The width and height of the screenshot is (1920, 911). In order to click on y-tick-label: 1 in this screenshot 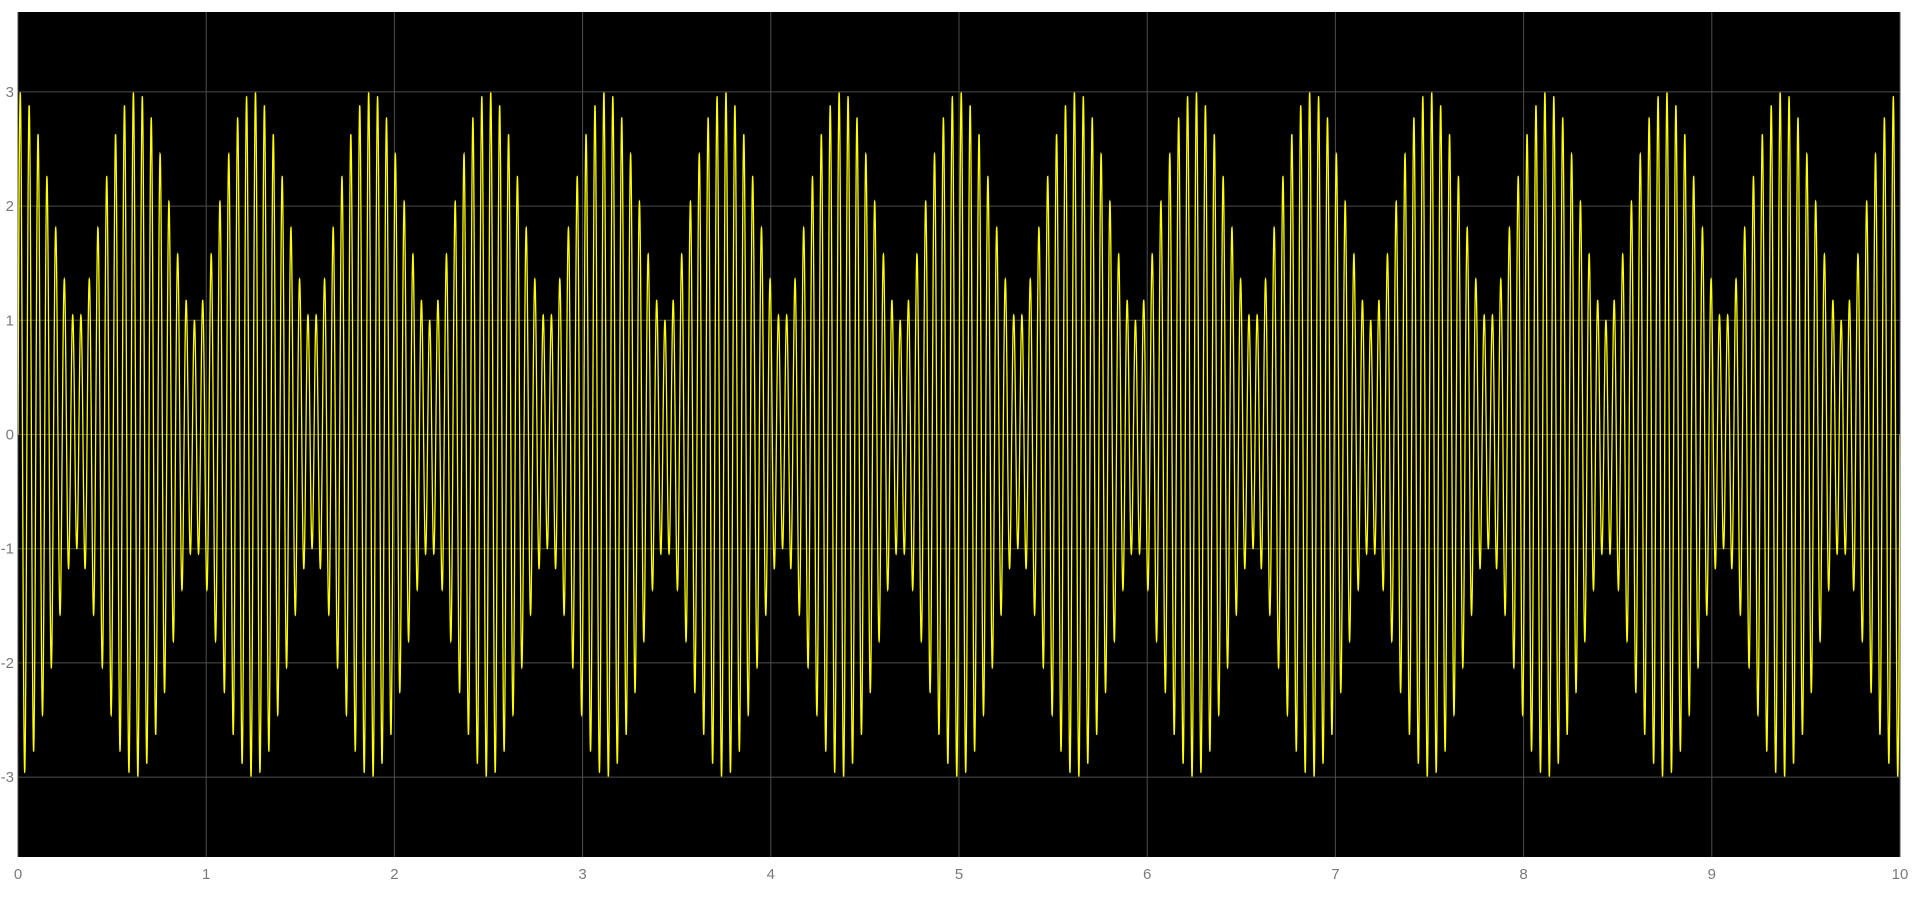, I will do `click(10, 320)`.